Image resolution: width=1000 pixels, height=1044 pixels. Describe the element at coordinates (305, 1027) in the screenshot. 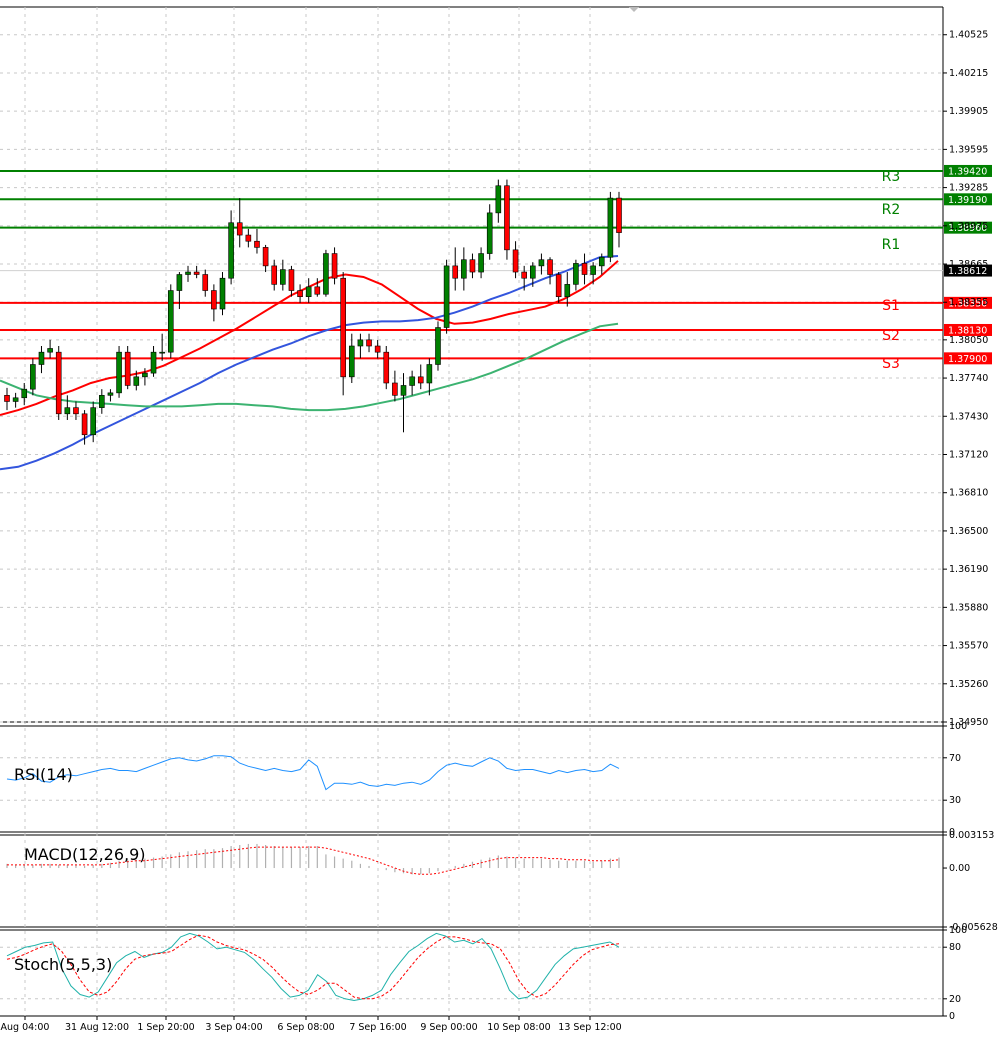

I see `time-tick-label: 6 Sep 08:00` at that location.